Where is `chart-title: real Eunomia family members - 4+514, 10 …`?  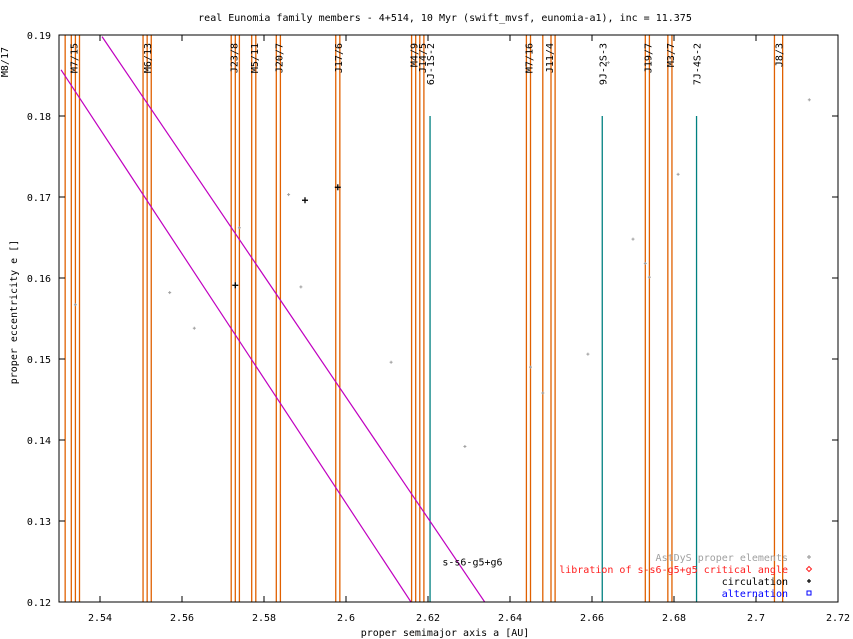 chart-title: real Eunomia family members - 4+514, 10 … is located at coordinates (445, 18).